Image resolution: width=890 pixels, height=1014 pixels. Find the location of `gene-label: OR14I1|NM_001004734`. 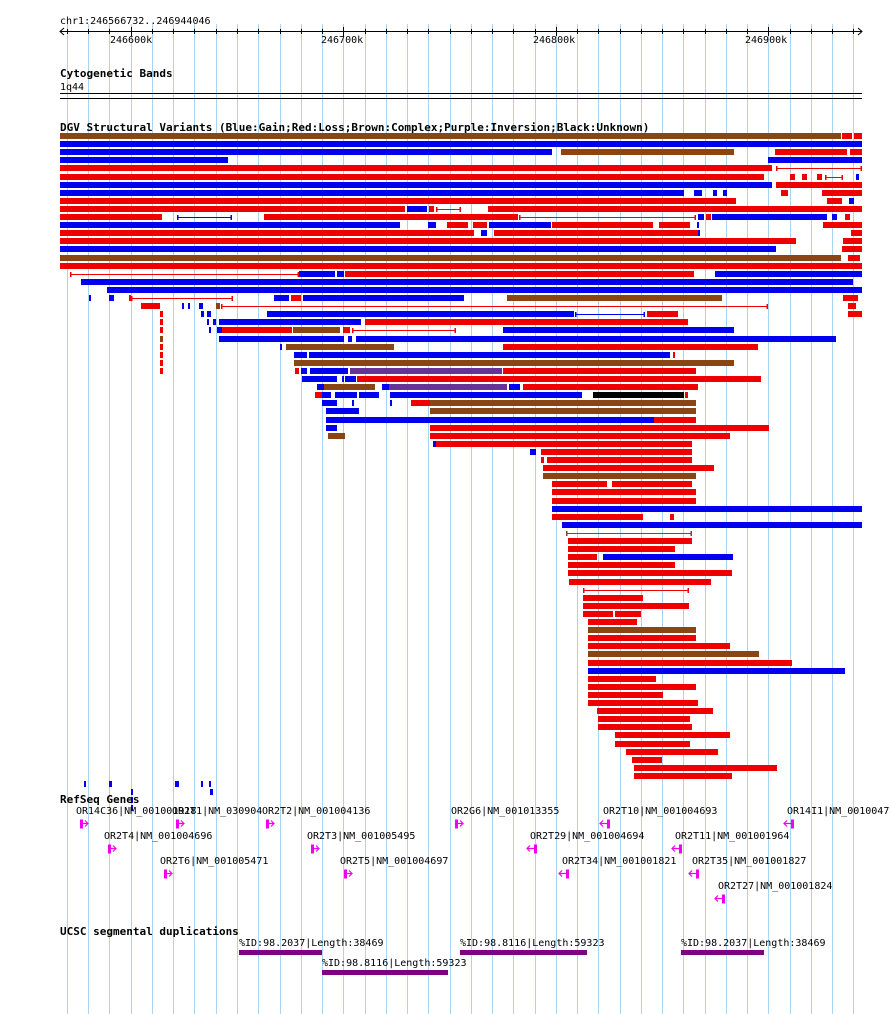

gene-label: OR14I1|NM_001004734 is located at coordinates (838, 811).